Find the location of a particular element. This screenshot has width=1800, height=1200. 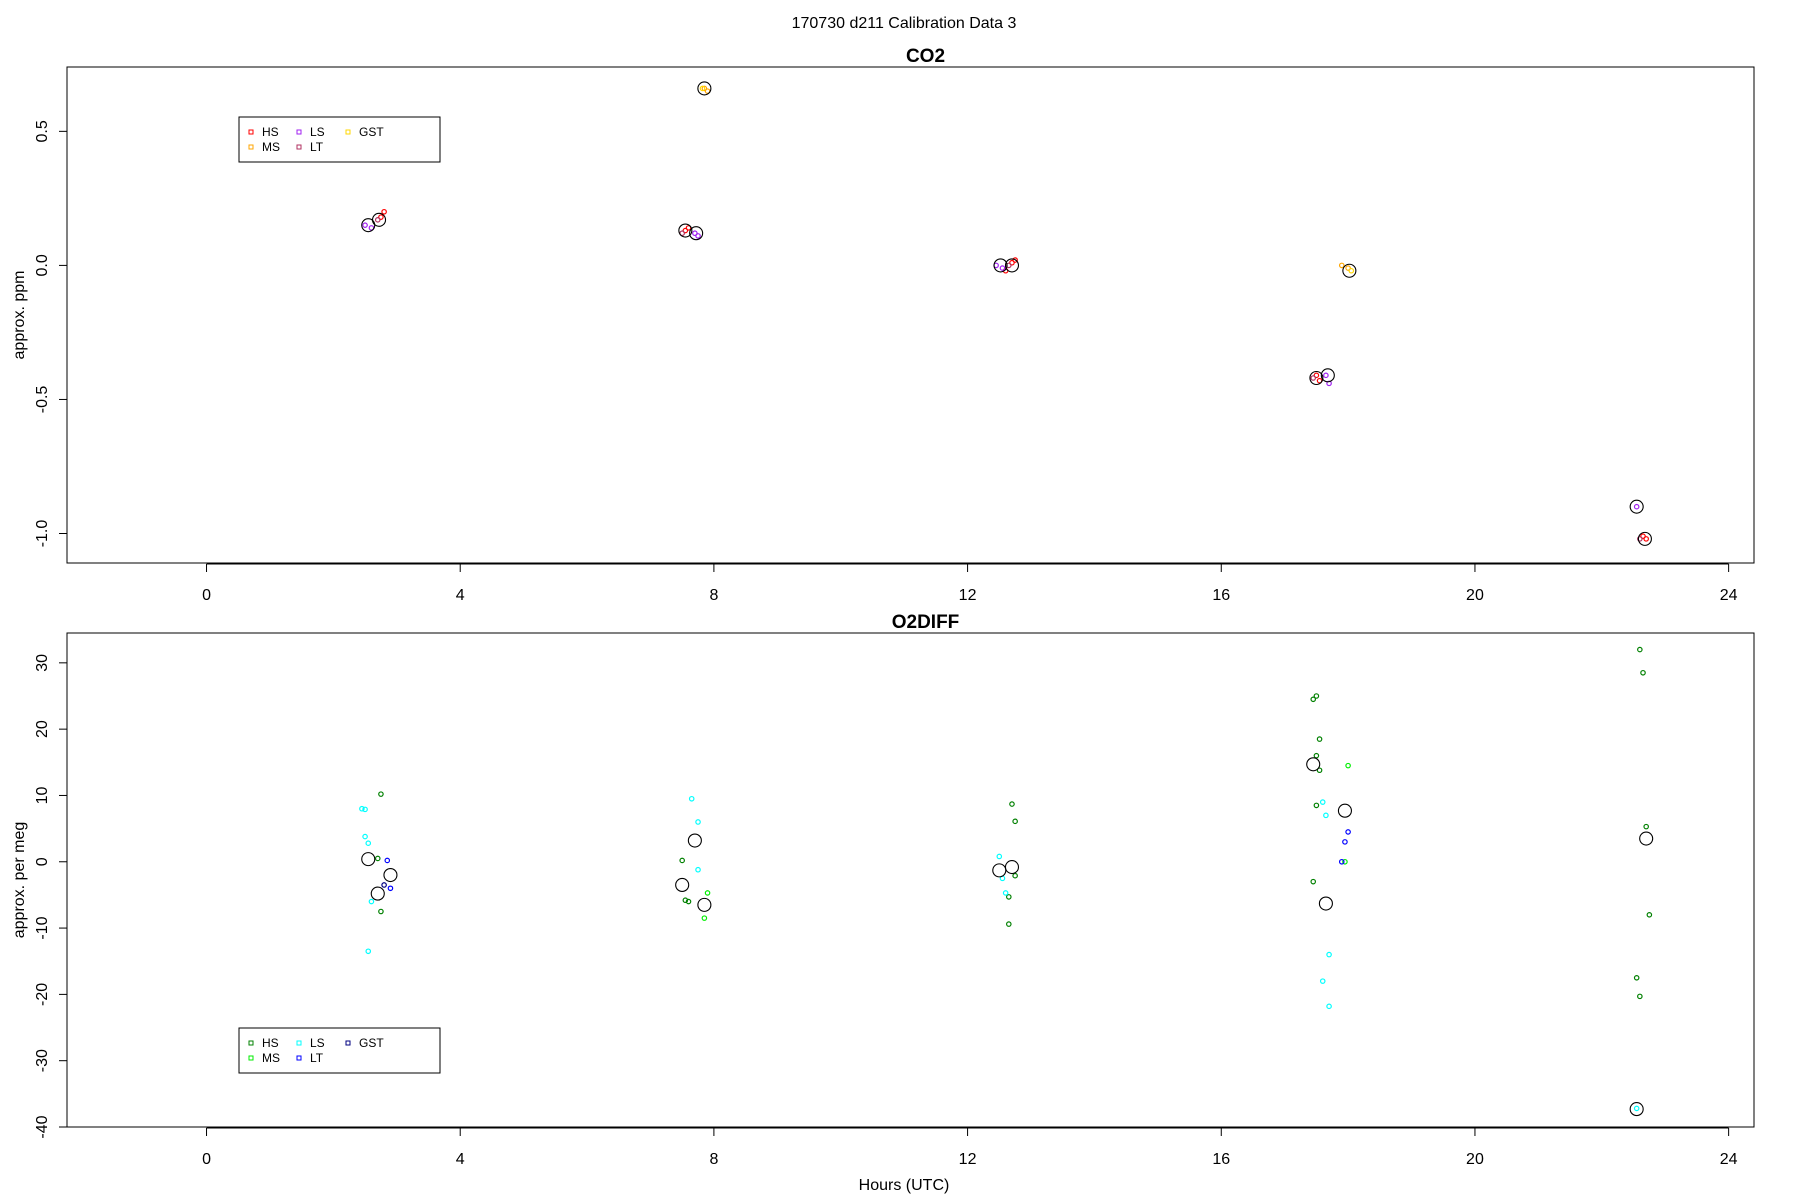

x-tick-label: 24 is located at coordinates (1729, 1159).